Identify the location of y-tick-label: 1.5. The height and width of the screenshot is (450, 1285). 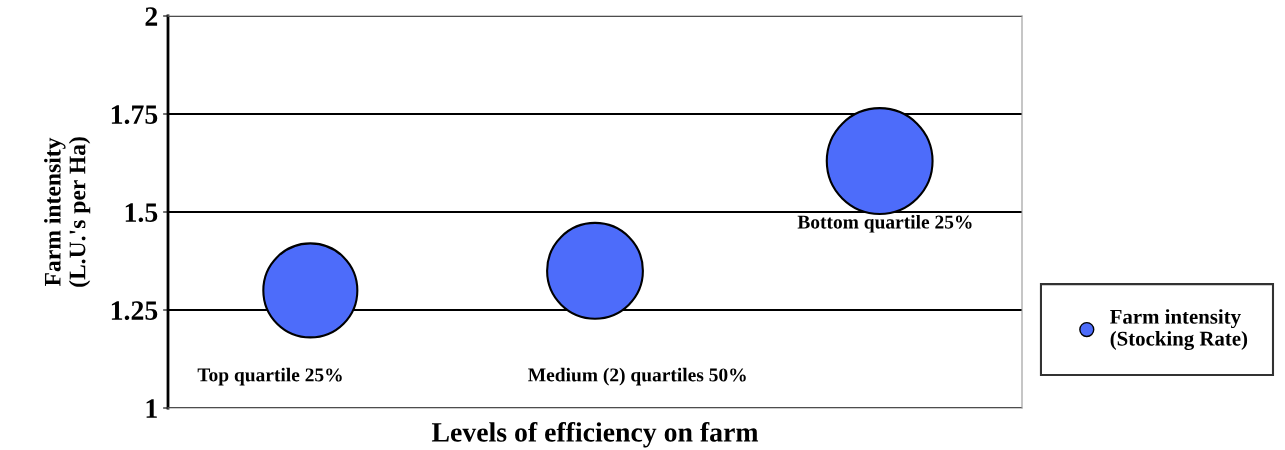
(141, 213).